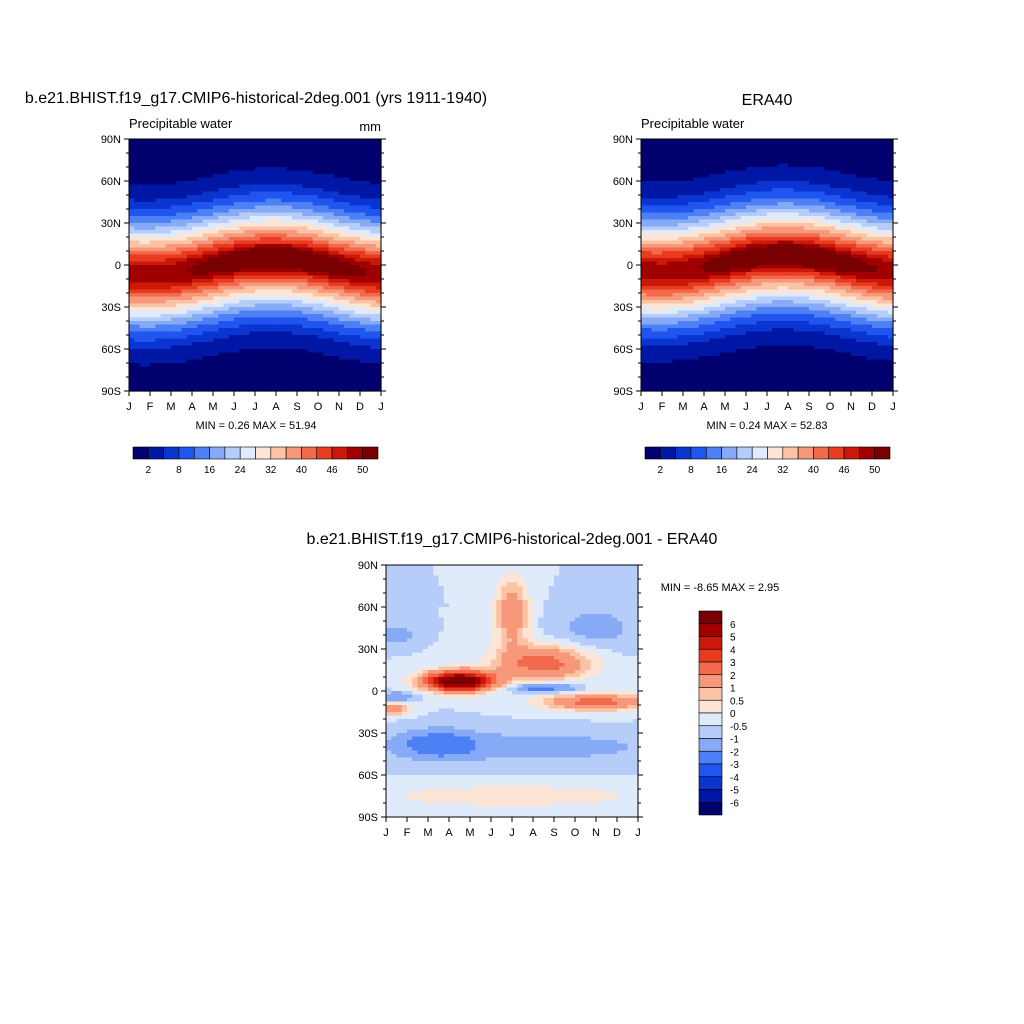 Image resolution: width=1024 pixels, height=1024 pixels. What do you see at coordinates (318, 407) in the screenshot?
I see `month-tick-label: O` at bounding box center [318, 407].